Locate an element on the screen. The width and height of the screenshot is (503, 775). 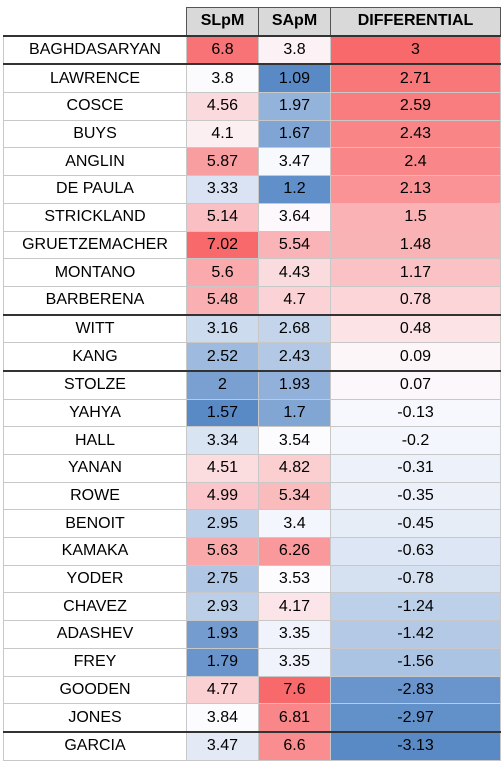
slpm-cell: 7.02 is located at coordinates (222, 245).